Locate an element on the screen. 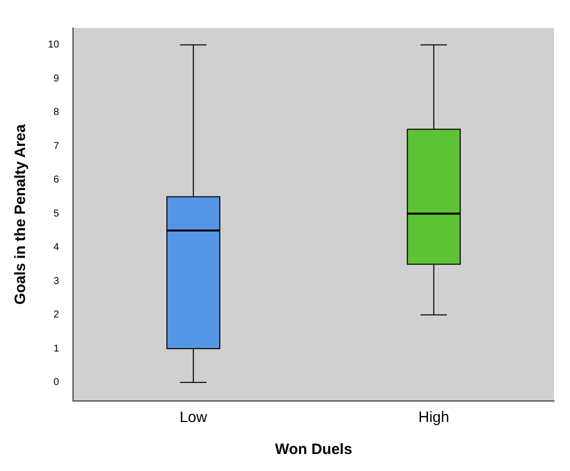 This screenshot has width=570, height=471. y-tick-label: 5 is located at coordinates (57, 214).